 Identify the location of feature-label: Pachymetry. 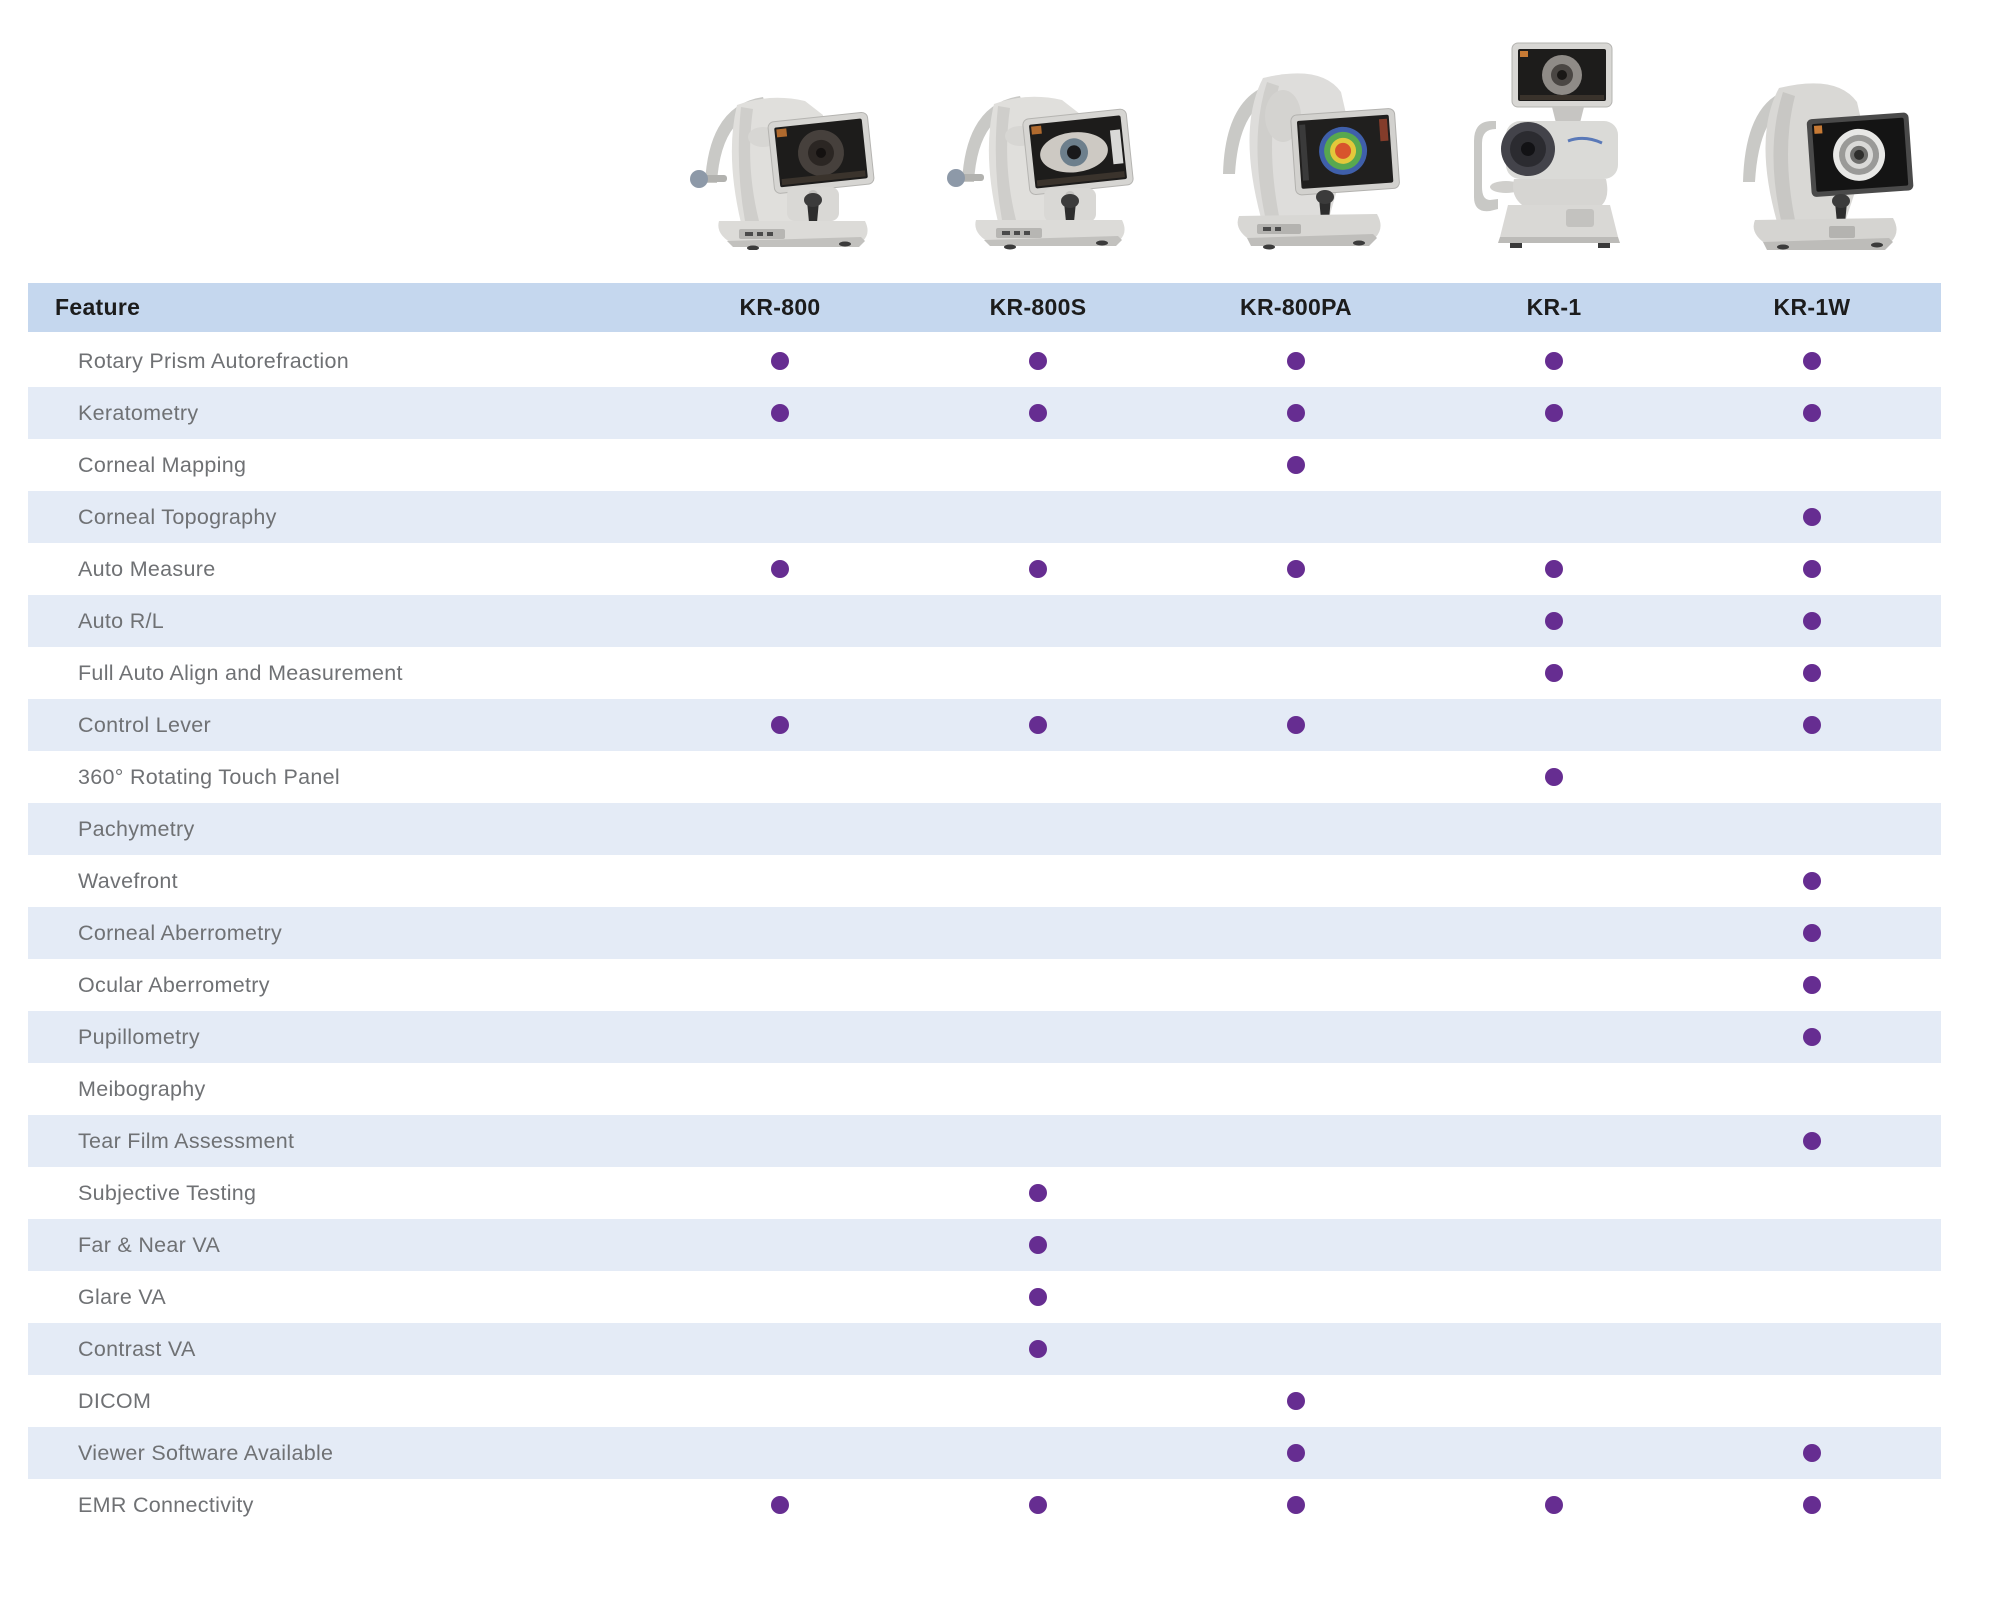
(136, 828).